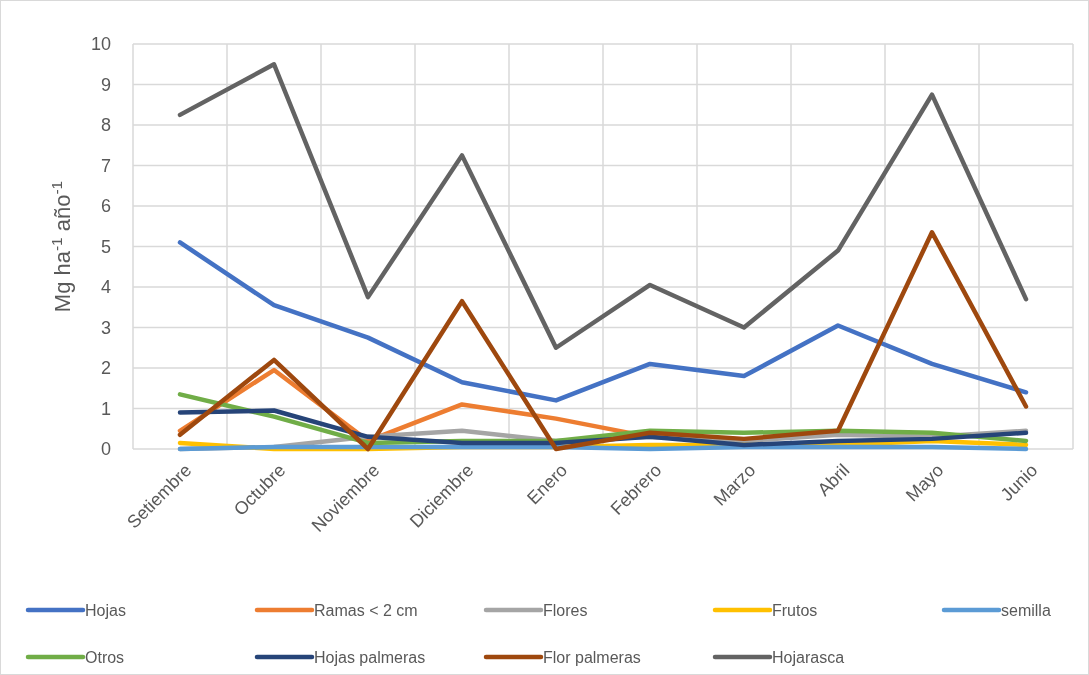  Describe the element at coordinates (105, 327) in the screenshot. I see `y-tick-label: 3` at that location.